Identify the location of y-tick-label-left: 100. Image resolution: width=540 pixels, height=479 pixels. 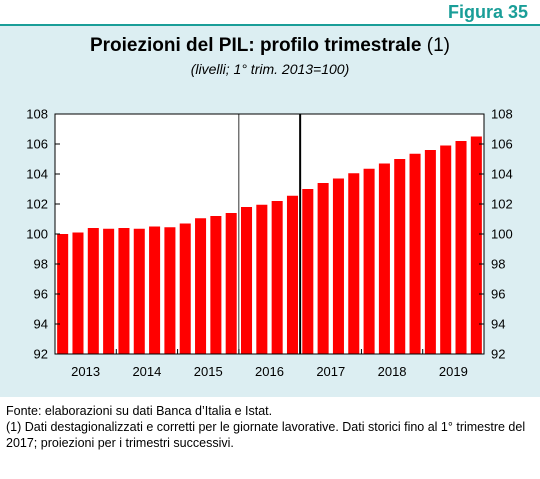
(37, 234).